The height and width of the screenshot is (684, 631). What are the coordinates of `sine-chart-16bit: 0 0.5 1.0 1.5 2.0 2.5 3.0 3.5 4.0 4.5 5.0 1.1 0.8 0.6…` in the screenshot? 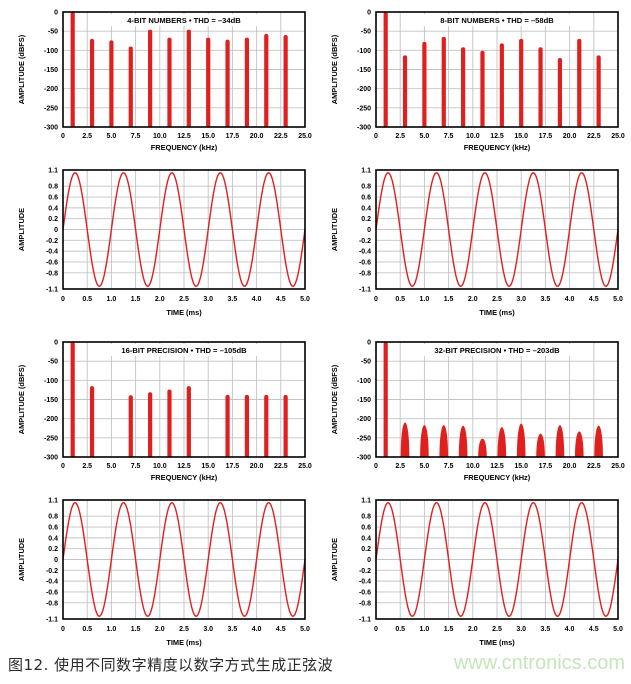 It's located at (157, 566).